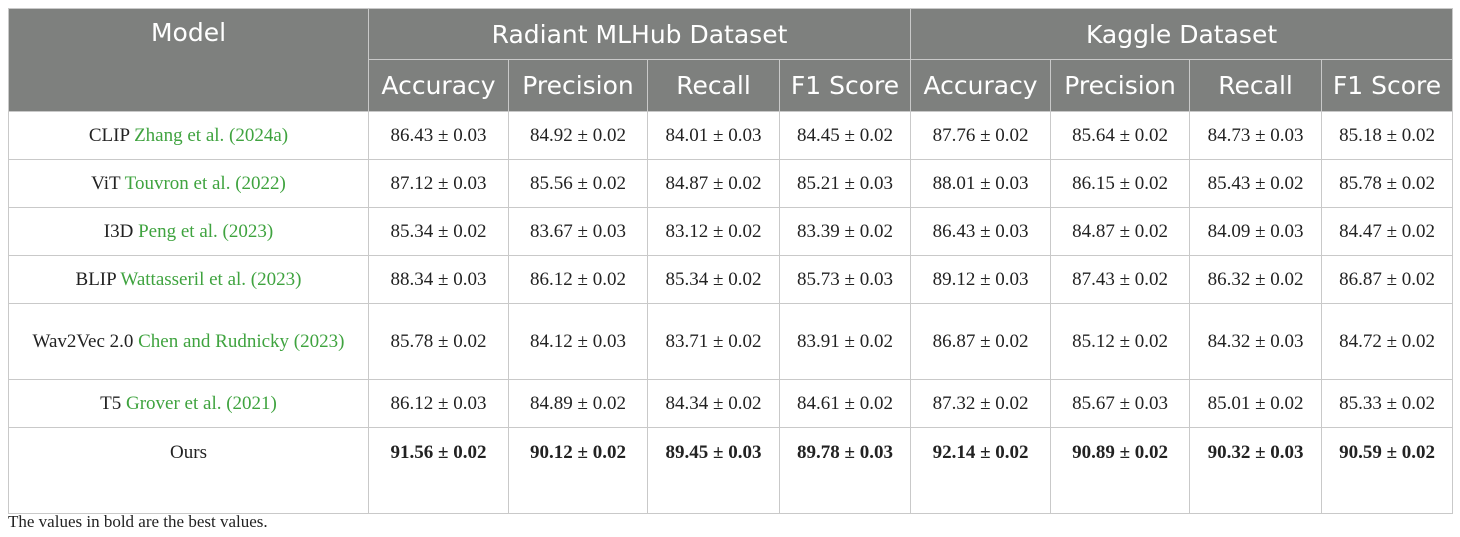 This screenshot has height=537, width=1460. What do you see at coordinates (1120, 470) in the screenshot?
I see `value-cell-best: 90.89 ± 0.02` at bounding box center [1120, 470].